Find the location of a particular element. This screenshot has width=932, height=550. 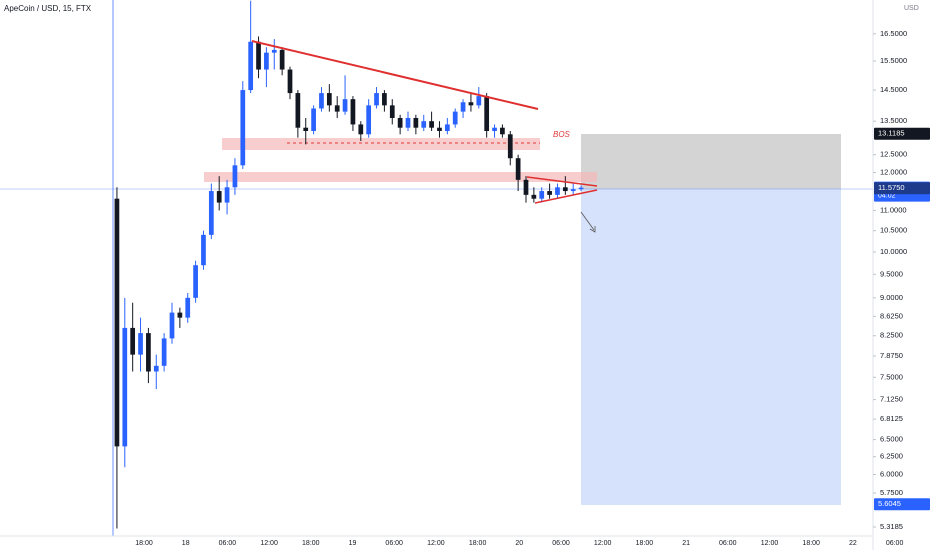

x-tick-label: 22 is located at coordinates (853, 543).